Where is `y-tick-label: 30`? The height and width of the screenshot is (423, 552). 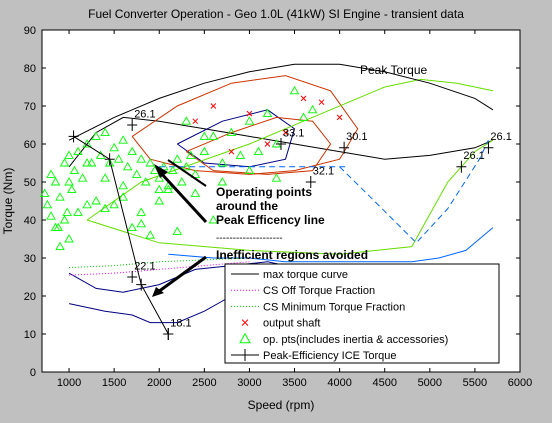 y-tick-label: 30 is located at coordinates (30, 259).